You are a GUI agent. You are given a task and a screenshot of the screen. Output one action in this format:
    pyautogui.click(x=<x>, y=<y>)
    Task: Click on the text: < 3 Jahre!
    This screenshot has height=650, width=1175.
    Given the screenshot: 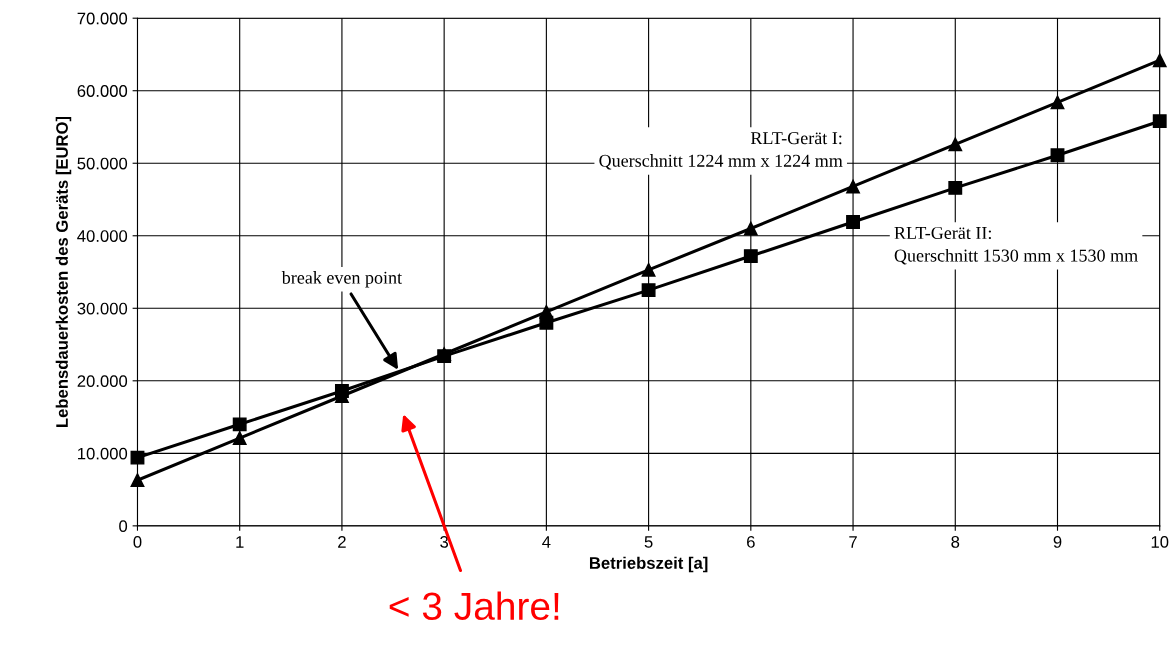 What is the action you would take?
    pyautogui.click(x=474, y=606)
    